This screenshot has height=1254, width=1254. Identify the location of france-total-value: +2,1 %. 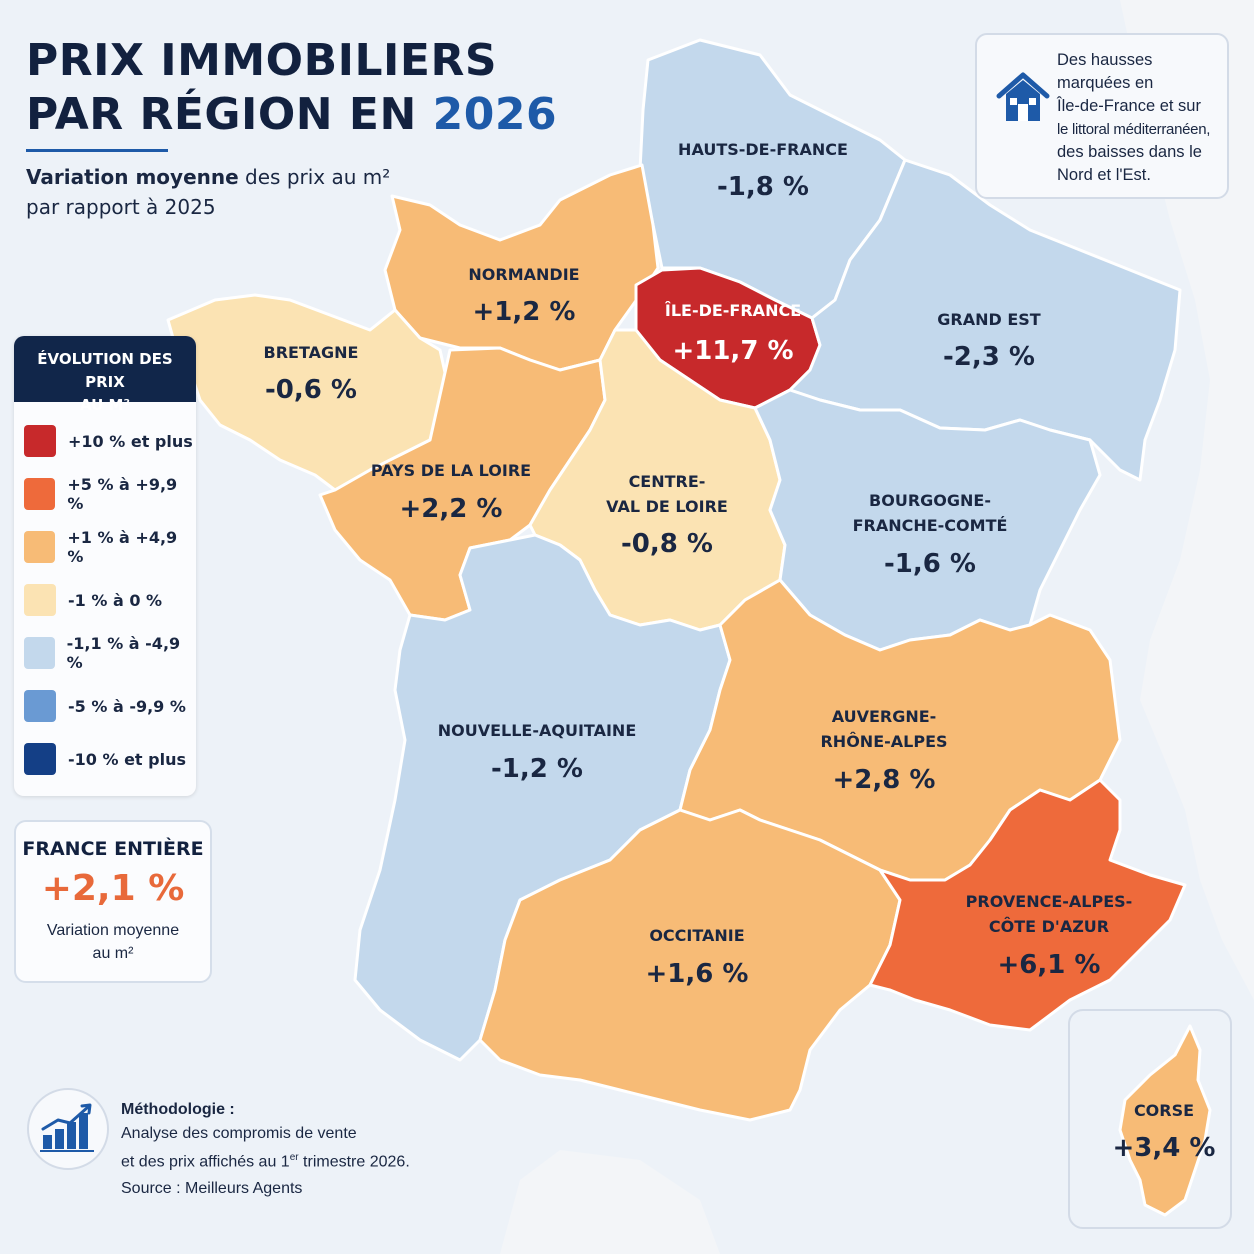
(113, 888).